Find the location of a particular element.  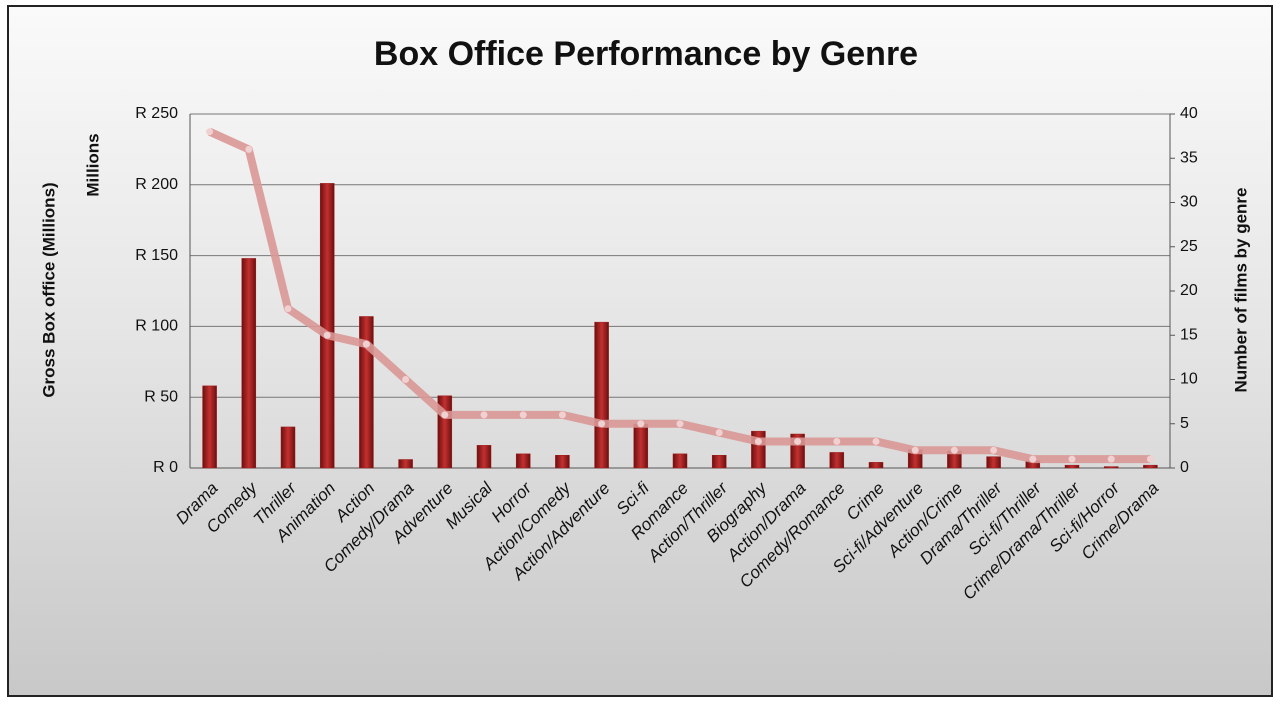

y2-tick-label: 5 is located at coordinates (1184, 423).